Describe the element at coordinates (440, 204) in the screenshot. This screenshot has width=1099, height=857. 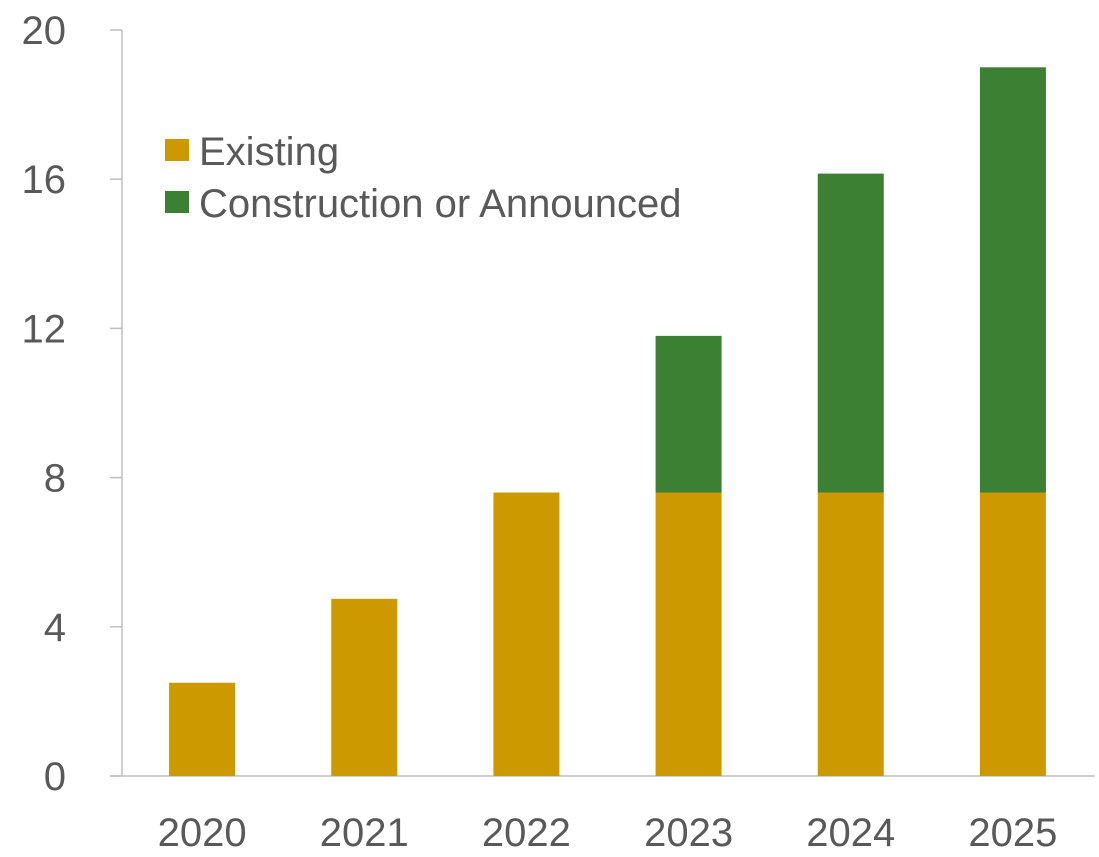
I see `legend-label-construction: Construction or Announced` at that location.